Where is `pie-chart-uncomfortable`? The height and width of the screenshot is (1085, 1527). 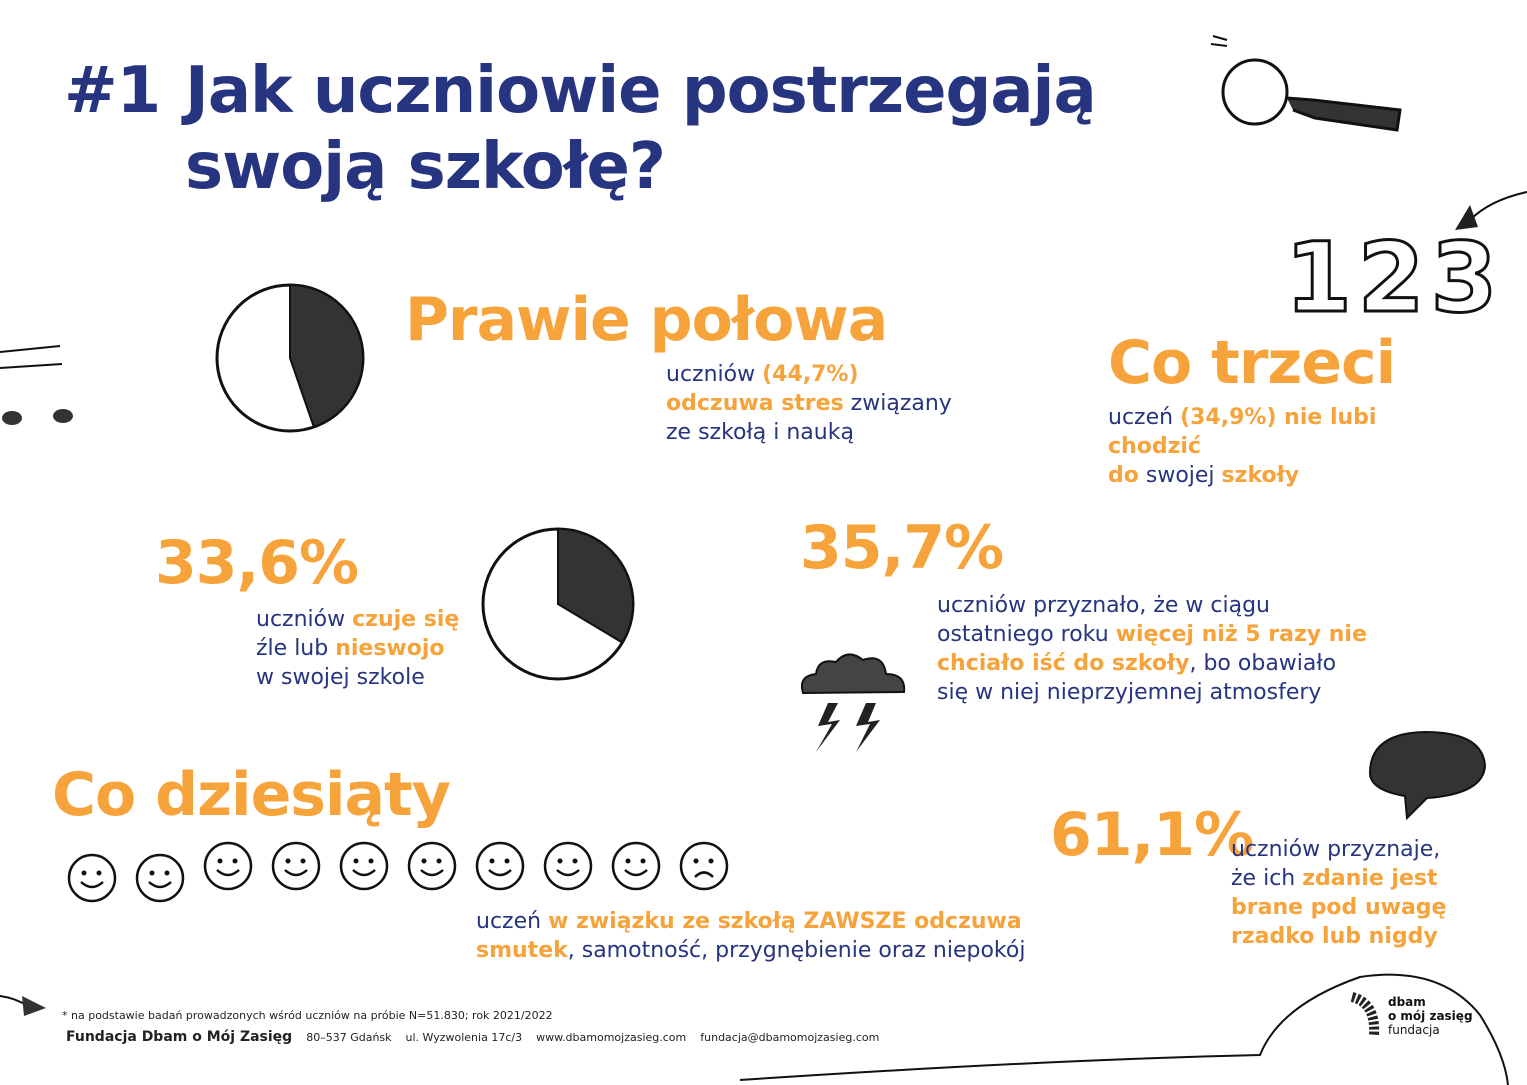
pie-chart-uncomfortable is located at coordinates (558, 604).